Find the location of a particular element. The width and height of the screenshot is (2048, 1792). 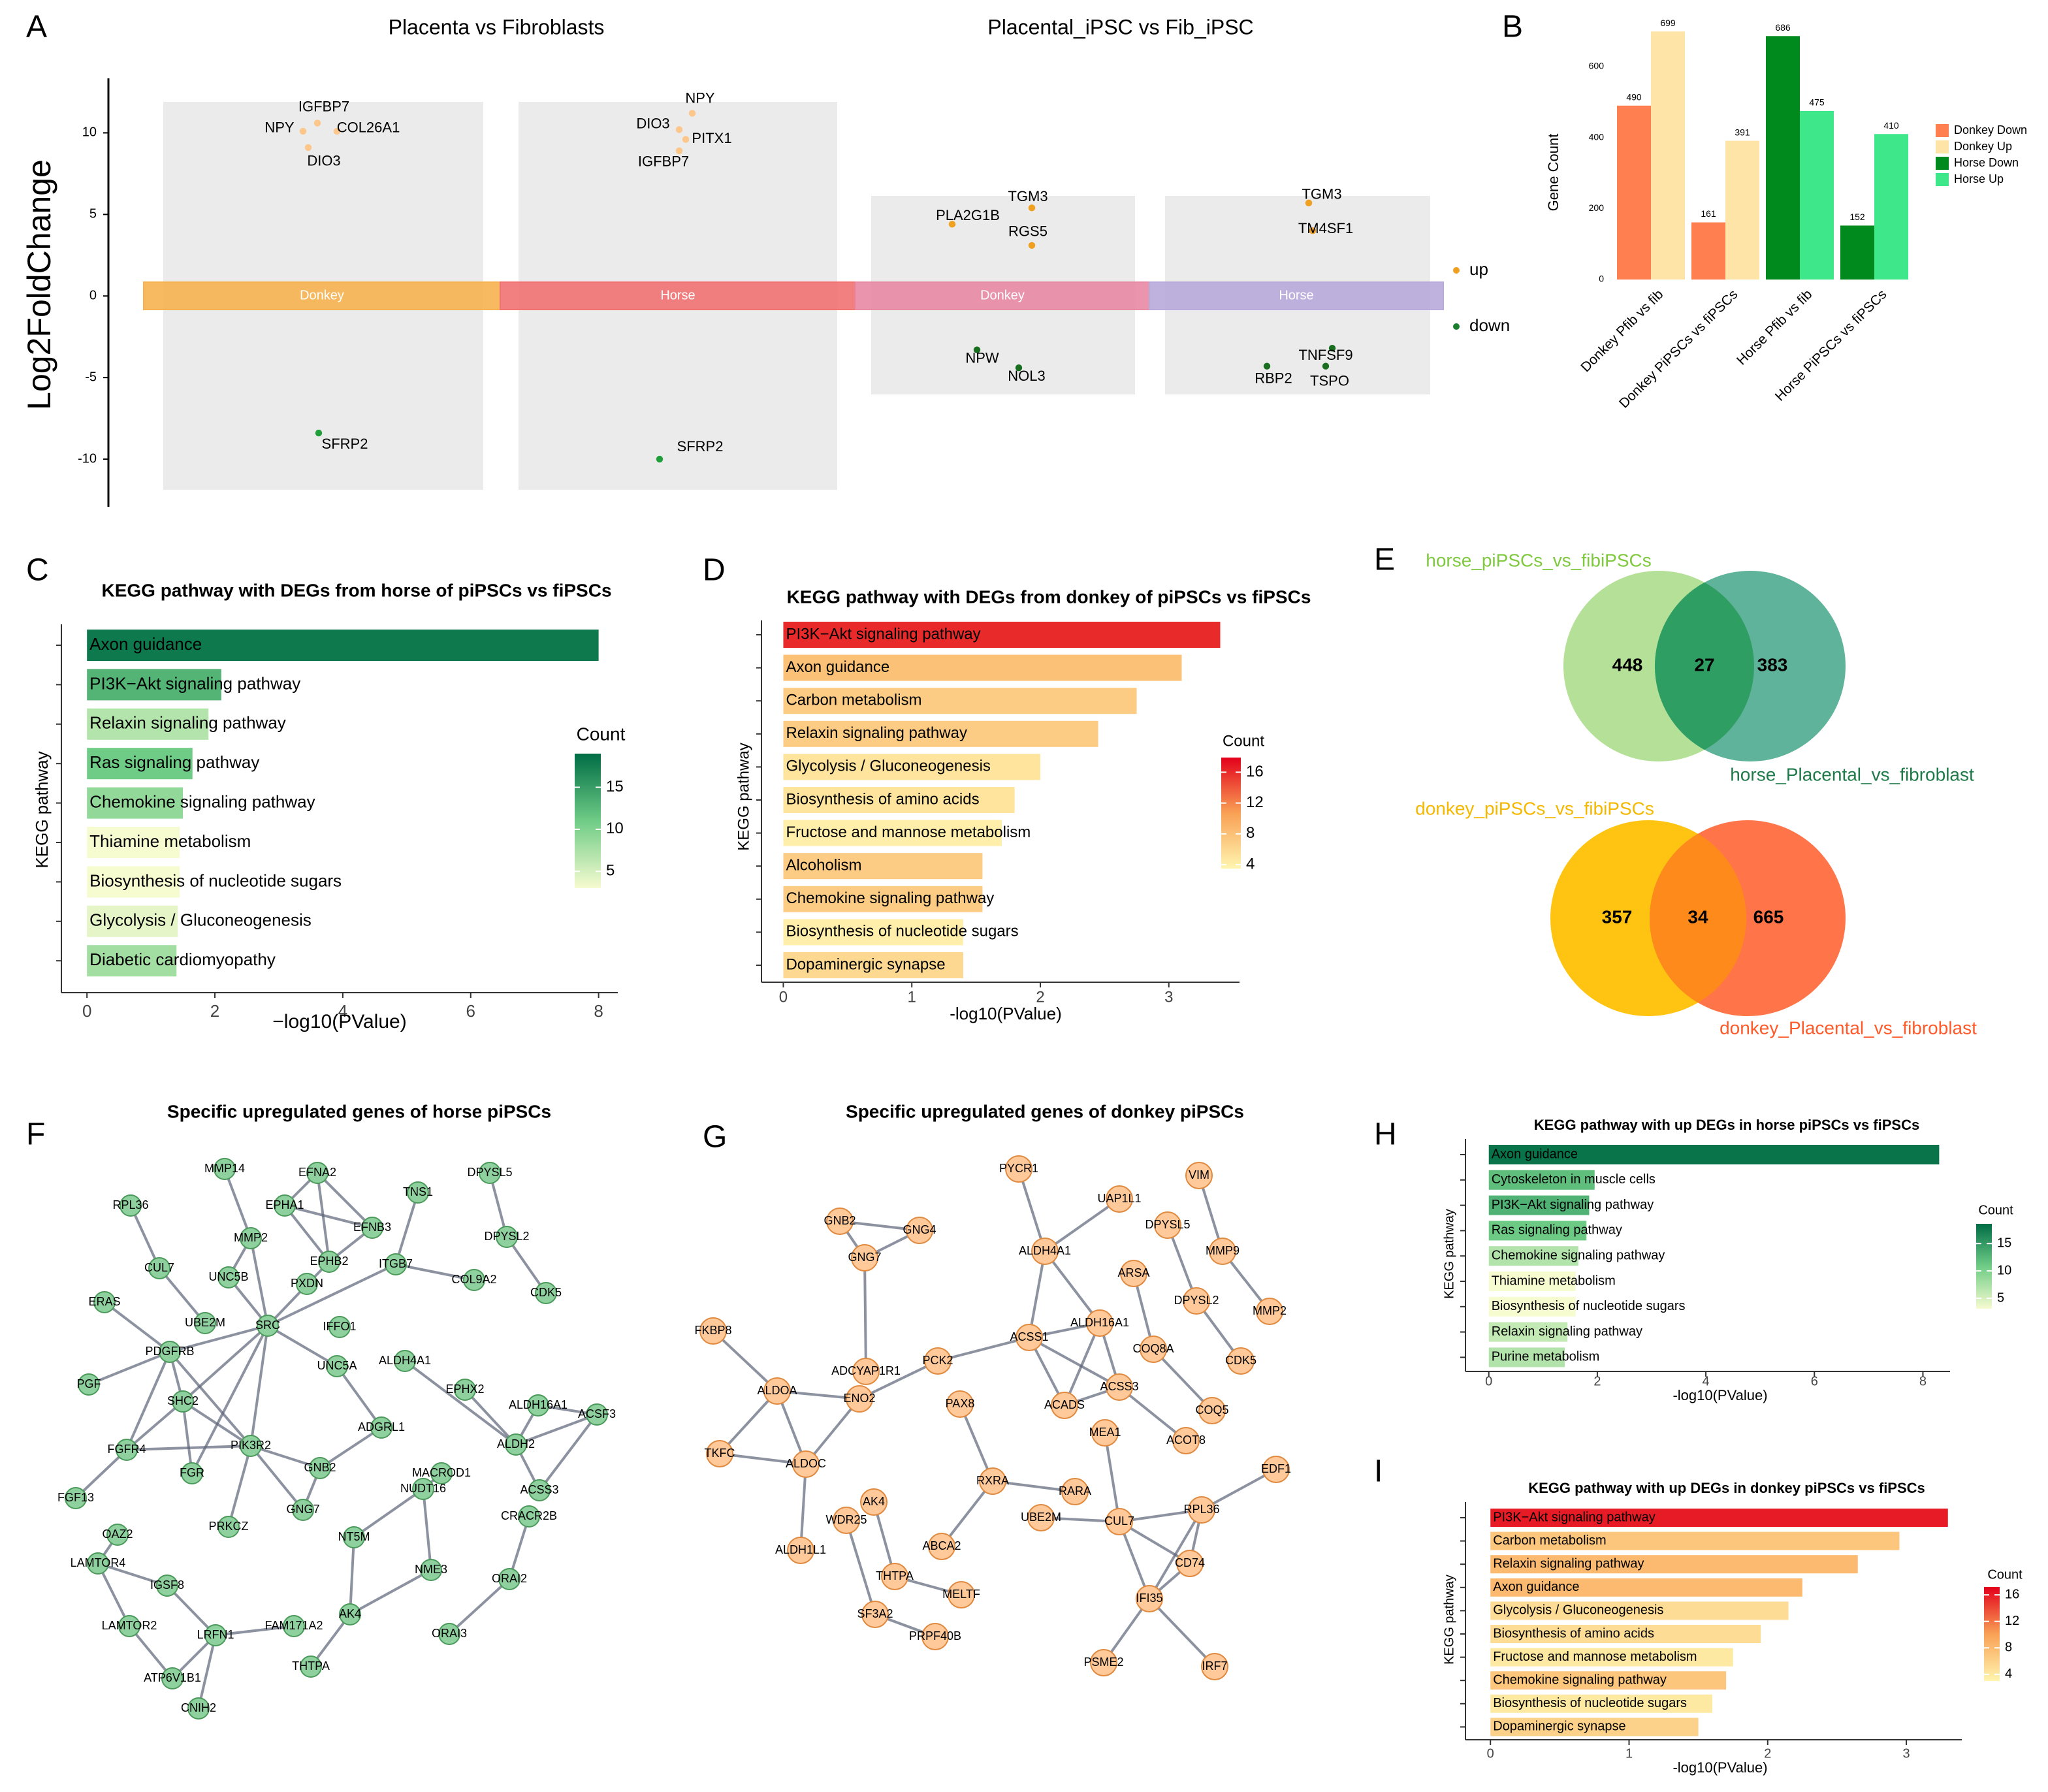

colorbar is located at coordinates (1984, 1266).